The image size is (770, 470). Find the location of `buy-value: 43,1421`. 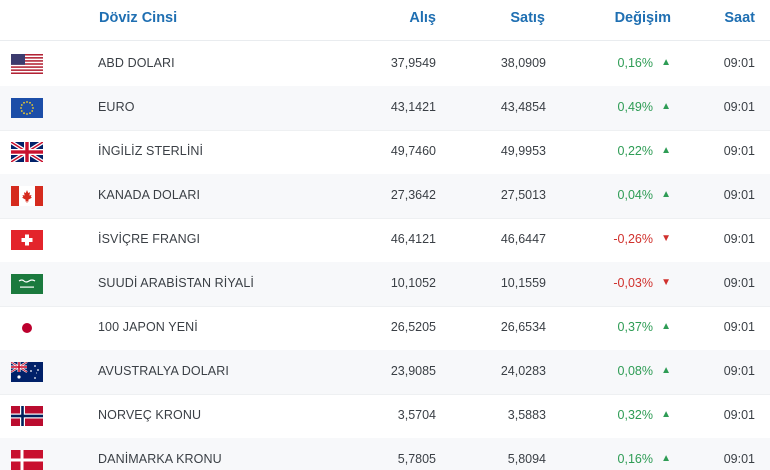

buy-value: 43,1421 is located at coordinates (413, 107).